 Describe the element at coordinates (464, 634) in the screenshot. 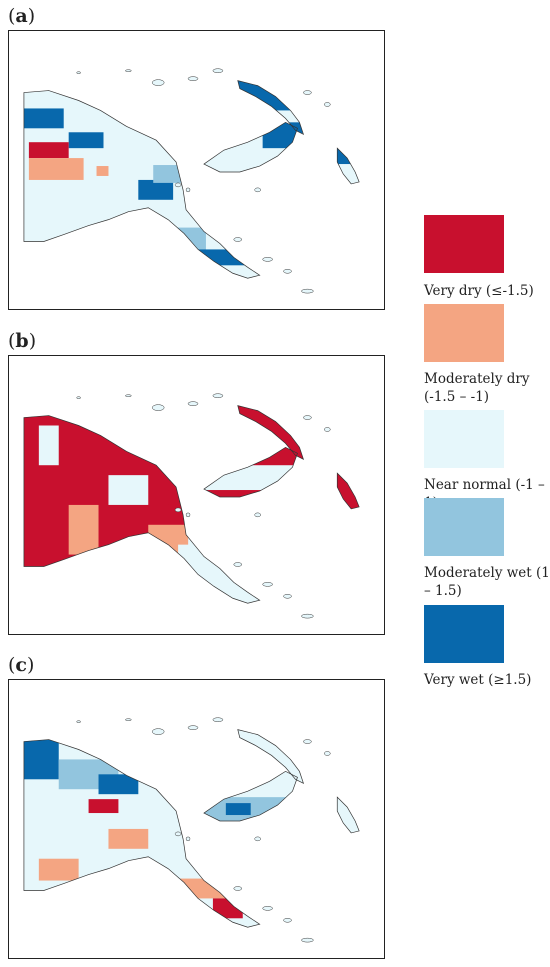

I see `legend-swatch-very-wet` at that location.